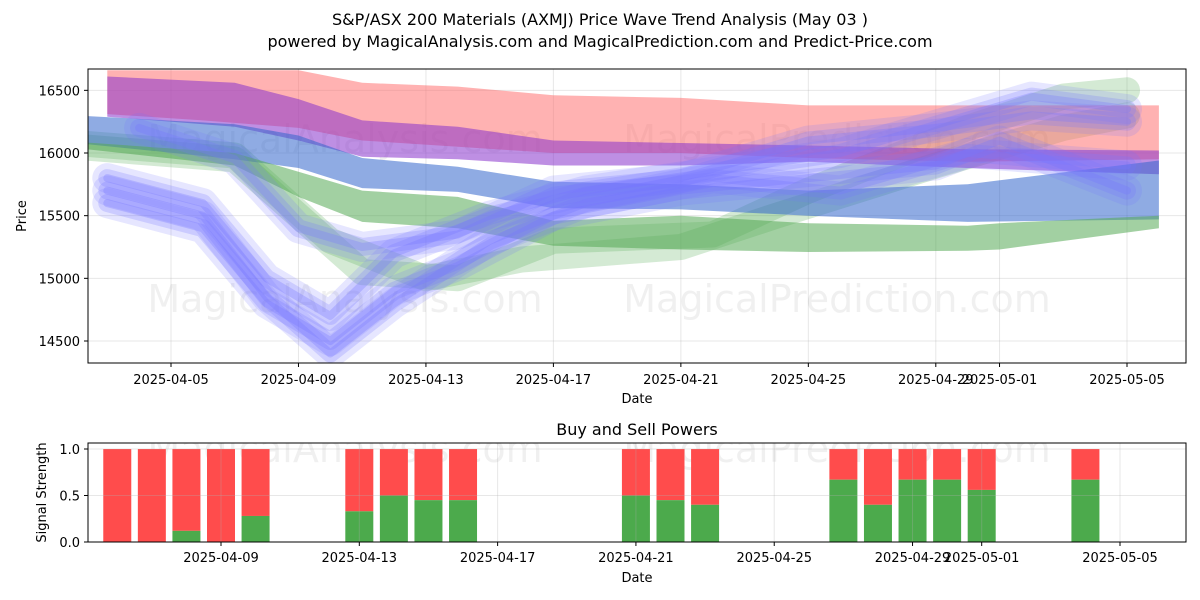 The width and height of the screenshot is (1200, 600). I want to click on y-tick-label: 1.0, so click(69, 450).